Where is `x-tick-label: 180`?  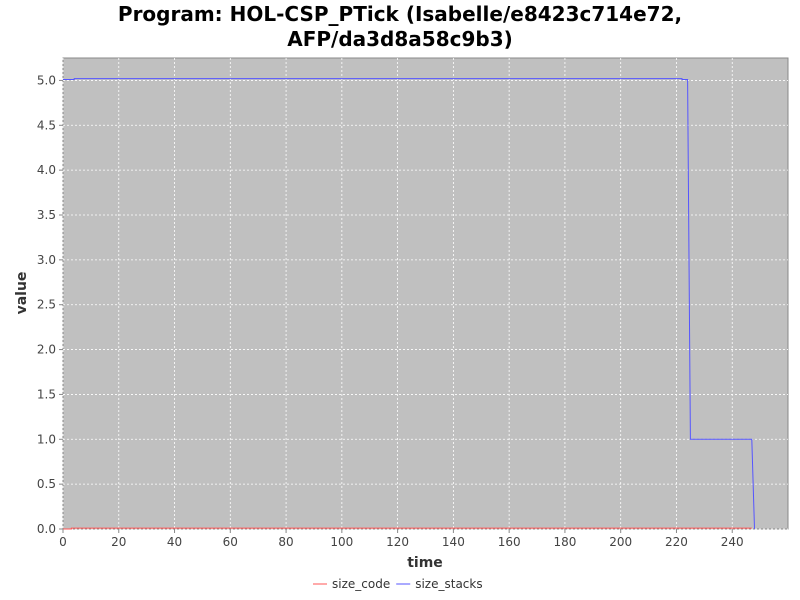
x-tick-label: 180 is located at coordinates (564, 542).